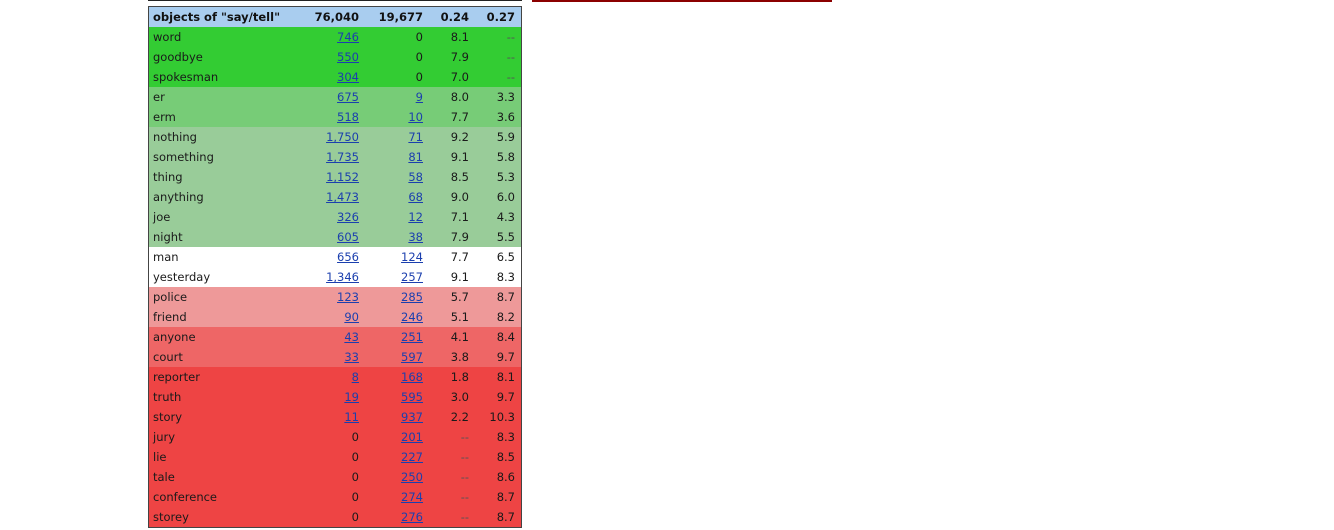  What do you see at coordinates (412, 377) in the screenshot?
I see `freq2-link: 168` at bounding box center [412, 377].